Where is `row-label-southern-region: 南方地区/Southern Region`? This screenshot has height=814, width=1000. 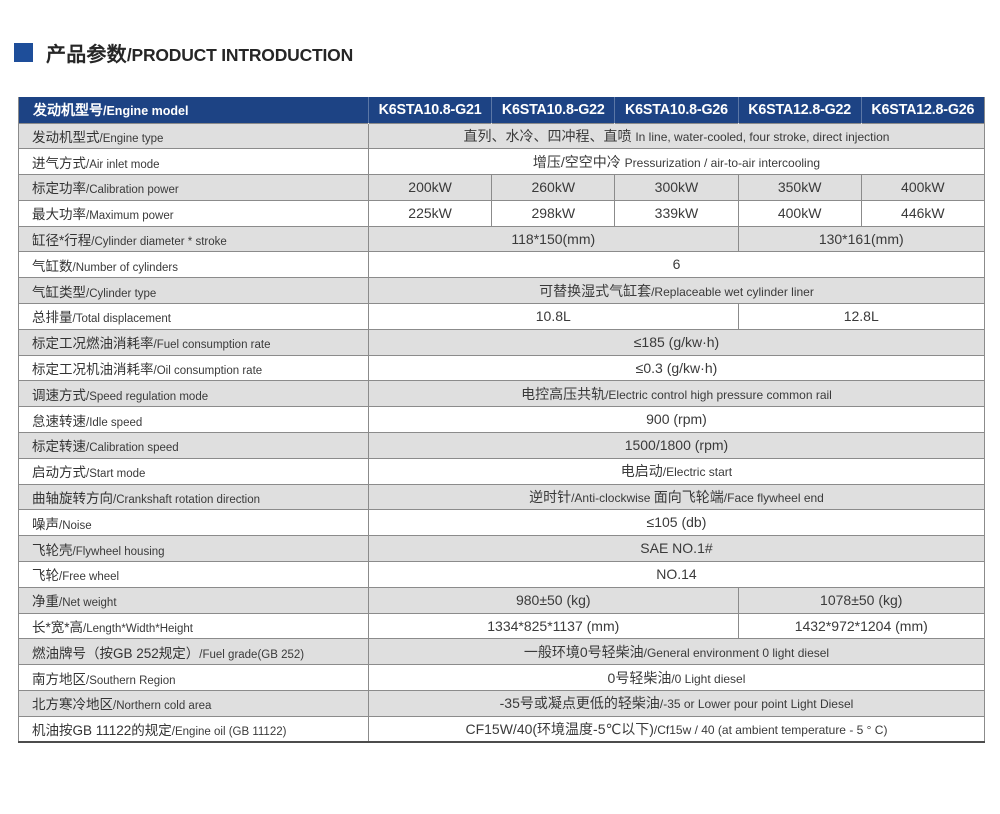
row-label-southern-region: 南方地区/Southern Region is located at coordinates (193, 678).